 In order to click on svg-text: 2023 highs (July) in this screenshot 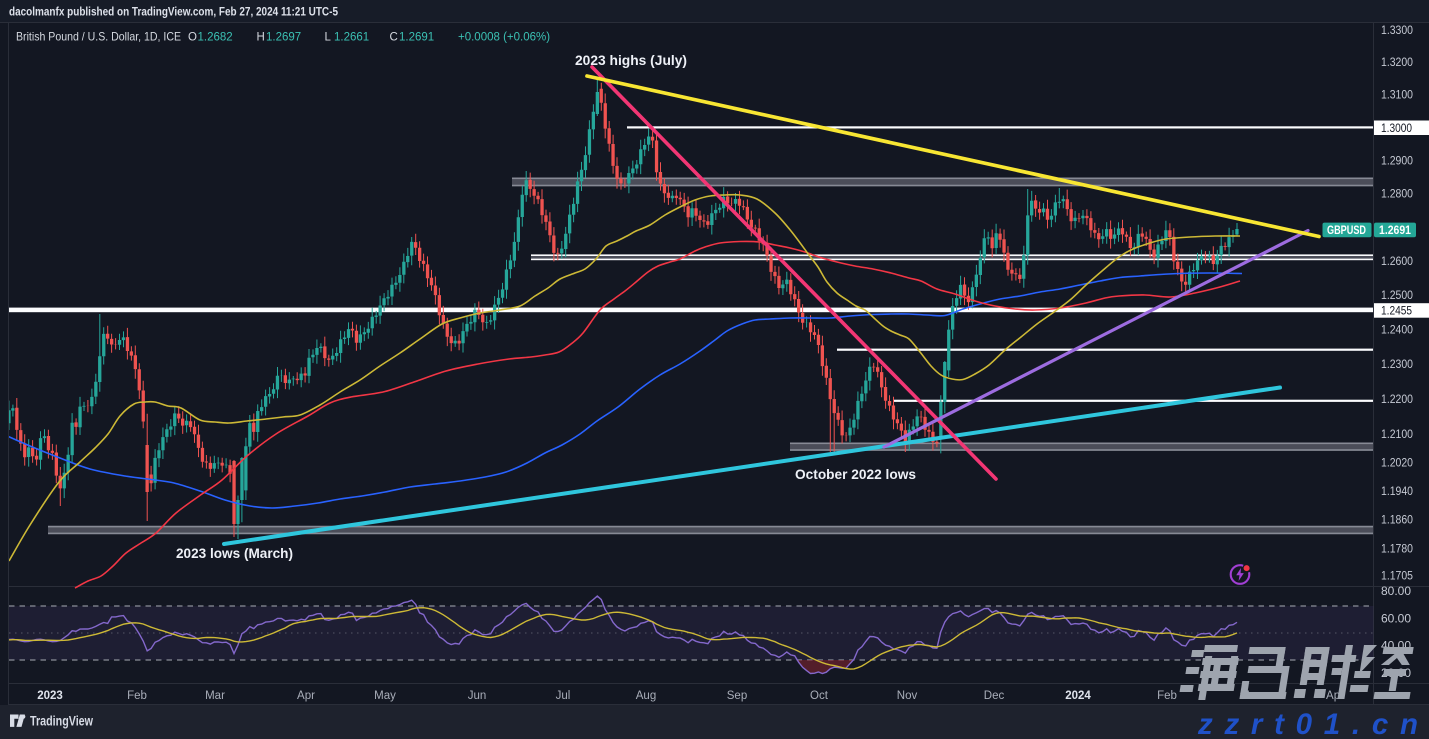, I will do `click(631, 60)`.